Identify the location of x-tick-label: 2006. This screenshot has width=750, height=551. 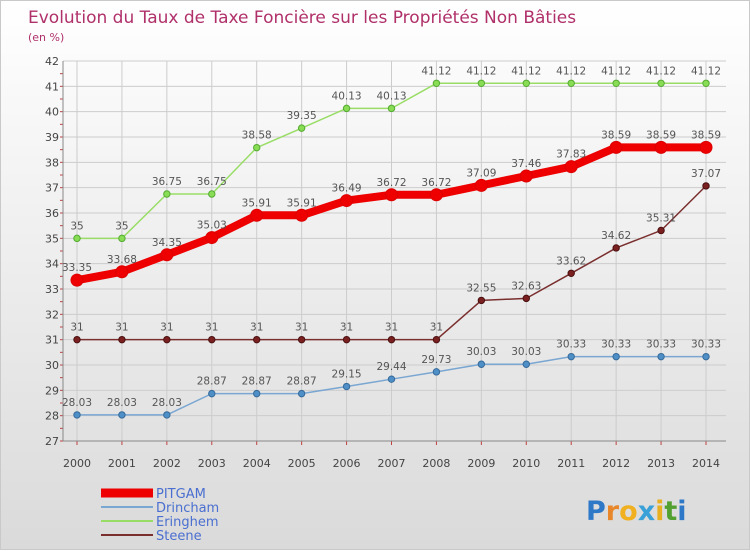
(347, 463).